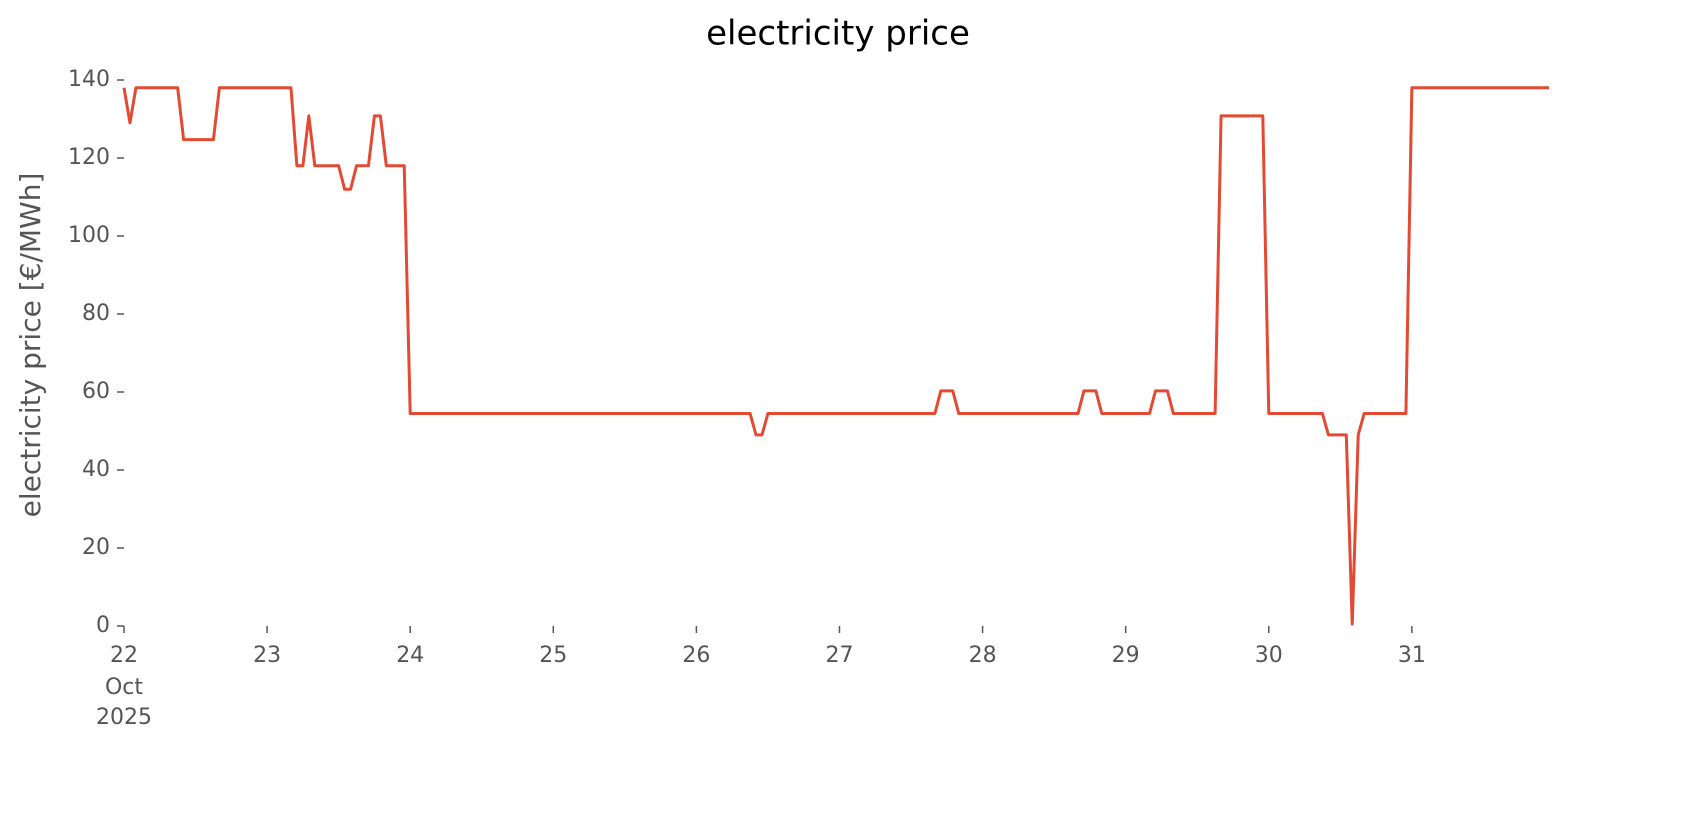 Image resolution: width=1706 pixels, height=815 pixels. I want to click on y-tick-label: 0, so click(103, 625).